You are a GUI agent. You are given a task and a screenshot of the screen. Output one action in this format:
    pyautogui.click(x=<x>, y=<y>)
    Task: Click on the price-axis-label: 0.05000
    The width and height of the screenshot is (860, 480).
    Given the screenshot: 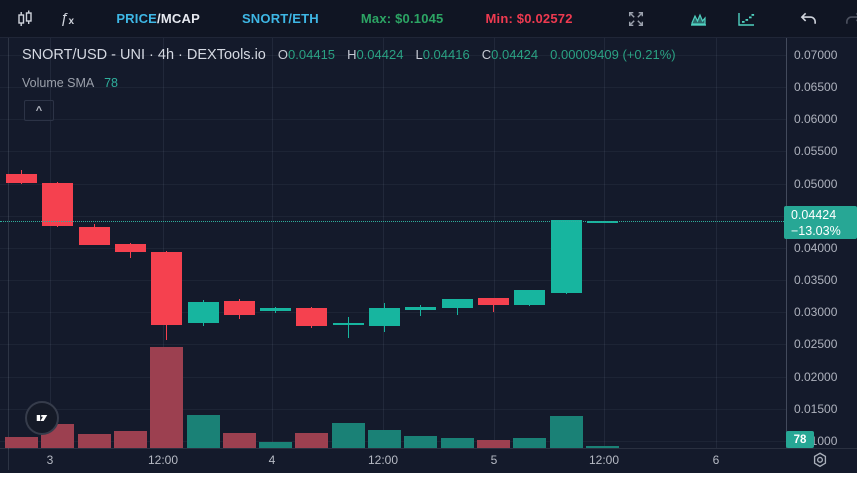 What is the action you would take?
    pyautogui.click(x=816, y=183)
    